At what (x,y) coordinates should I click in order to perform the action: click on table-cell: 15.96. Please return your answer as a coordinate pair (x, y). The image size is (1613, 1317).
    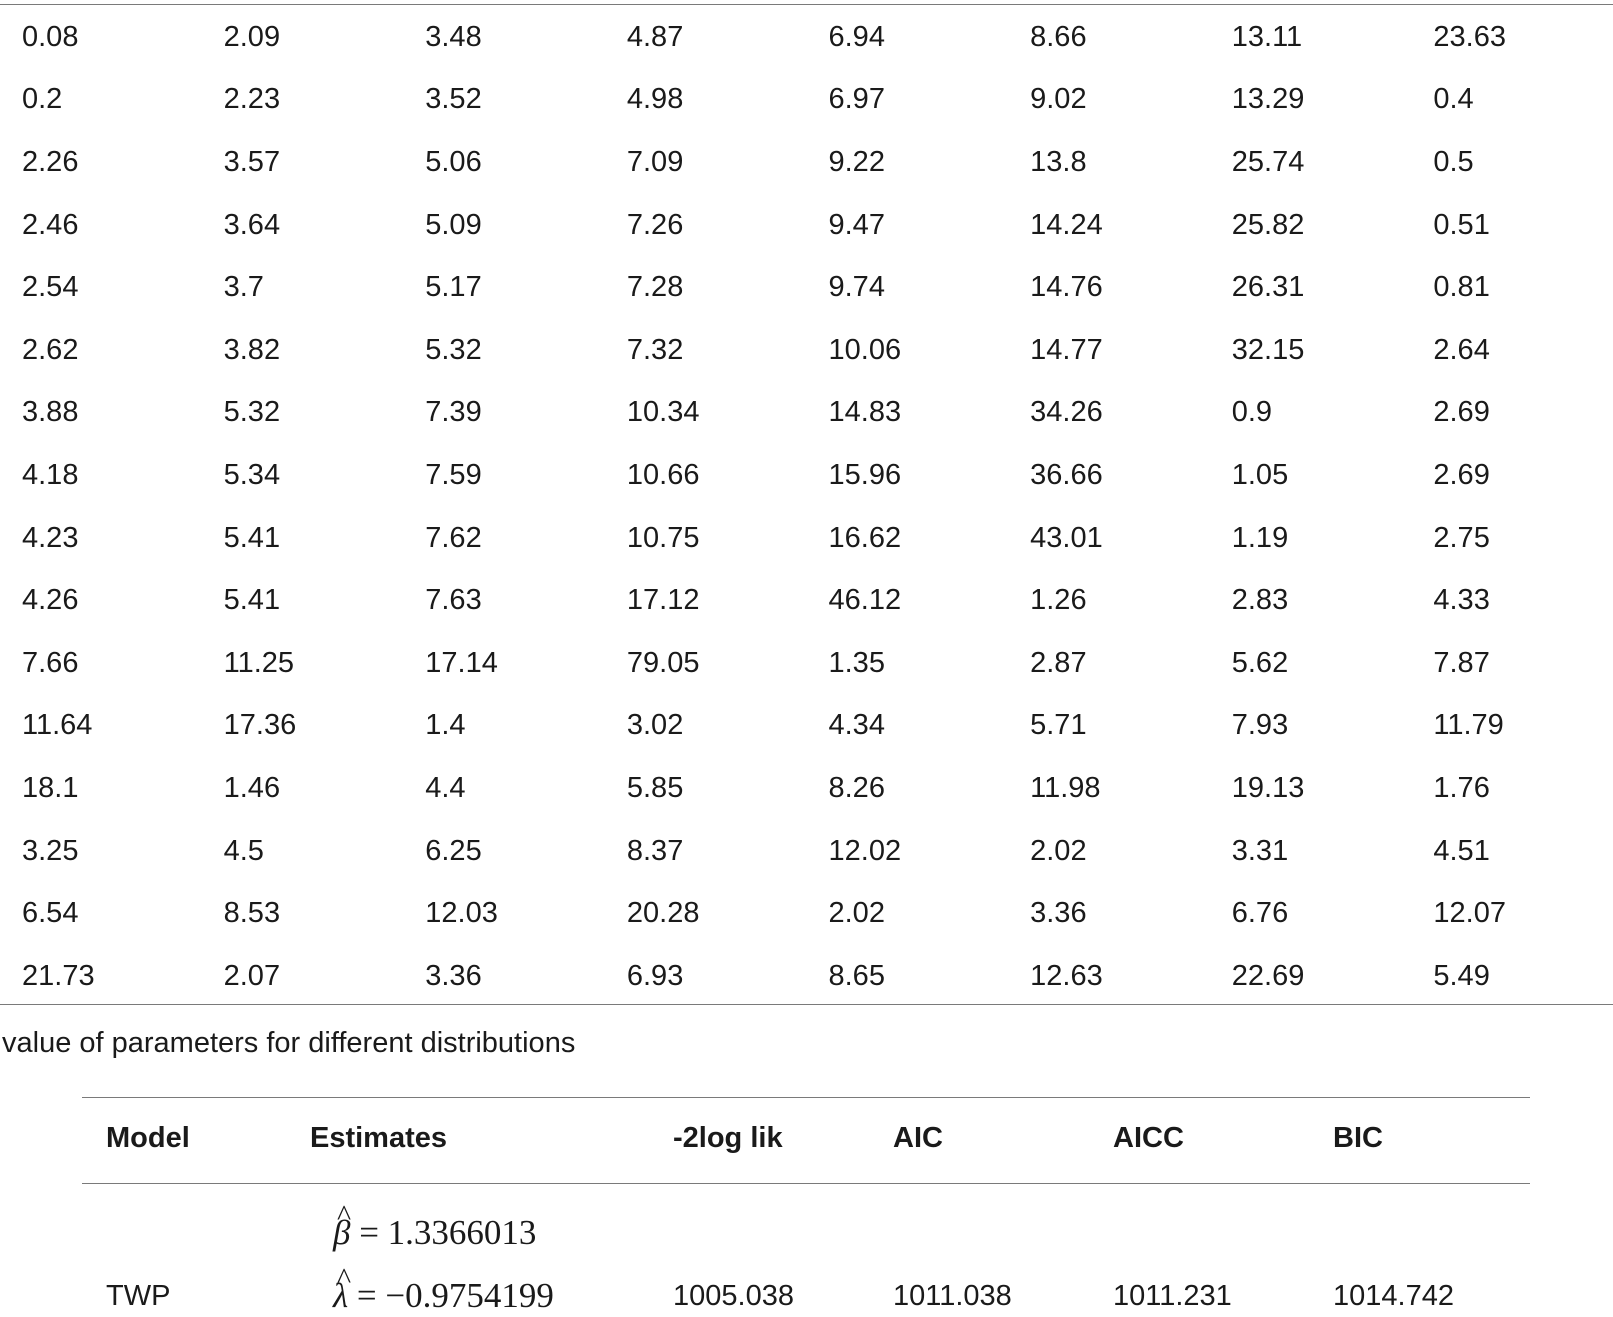
    Looking at the image, I should click on (865, 474).